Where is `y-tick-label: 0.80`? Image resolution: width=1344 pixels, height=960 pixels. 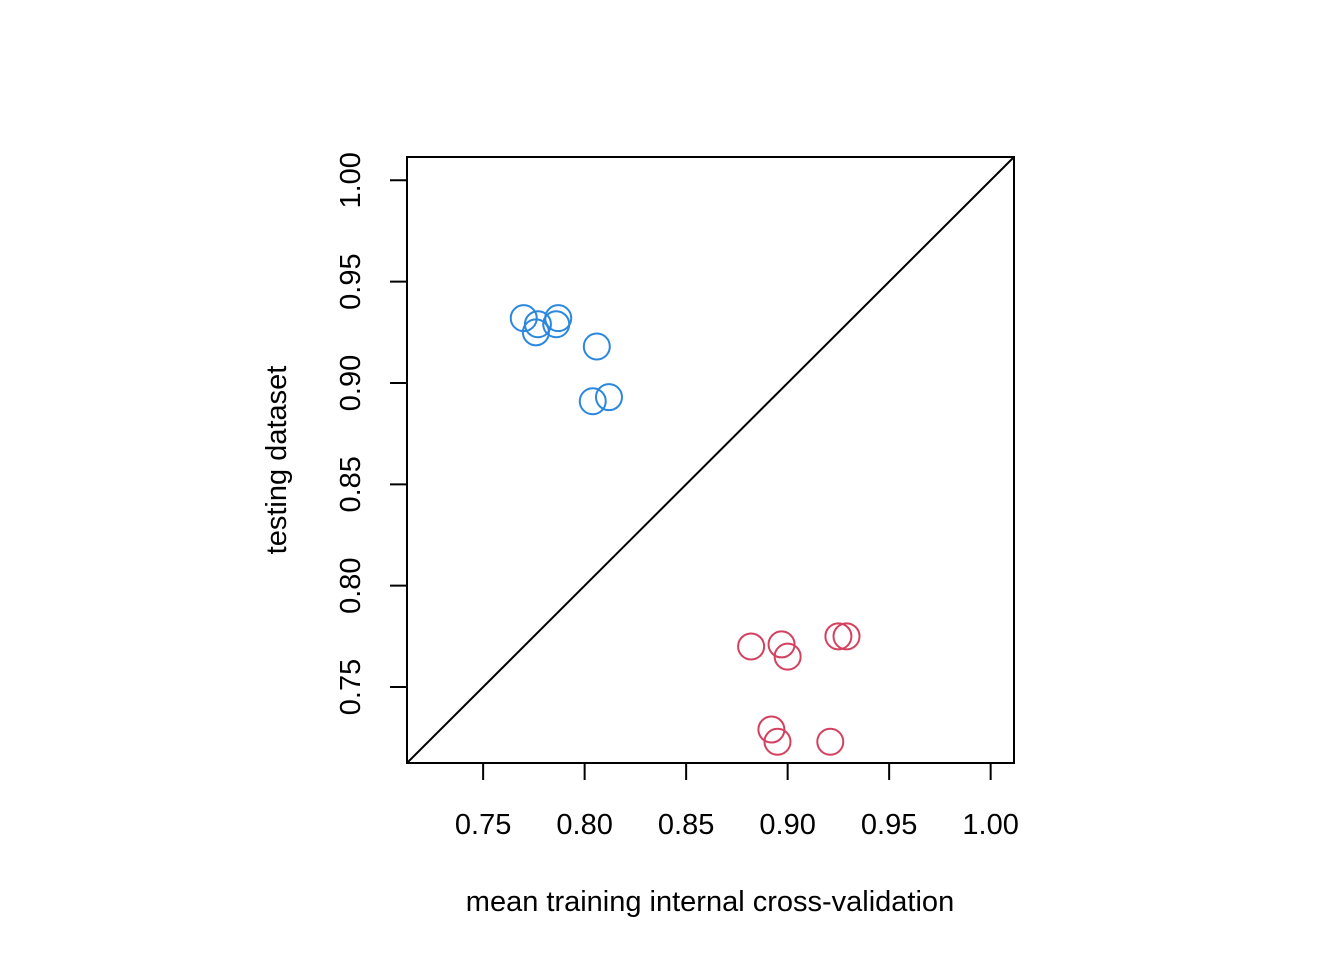 y-tick-label: 0.80 is located at coordinates (351, 585).